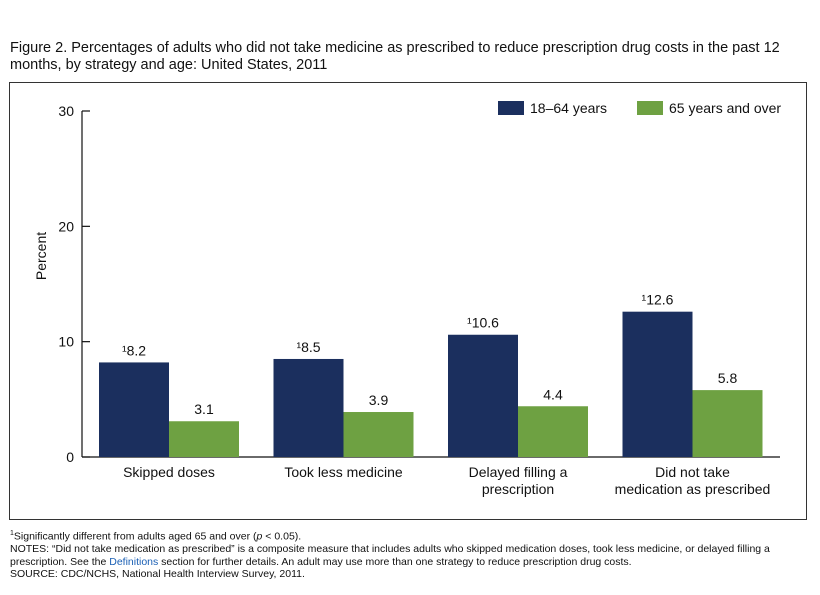 This screenshot has width=820, height=595. Describe the element at coordinates (41, 256) in the screenshot. I see `y-axis-title: Percent` at that location.